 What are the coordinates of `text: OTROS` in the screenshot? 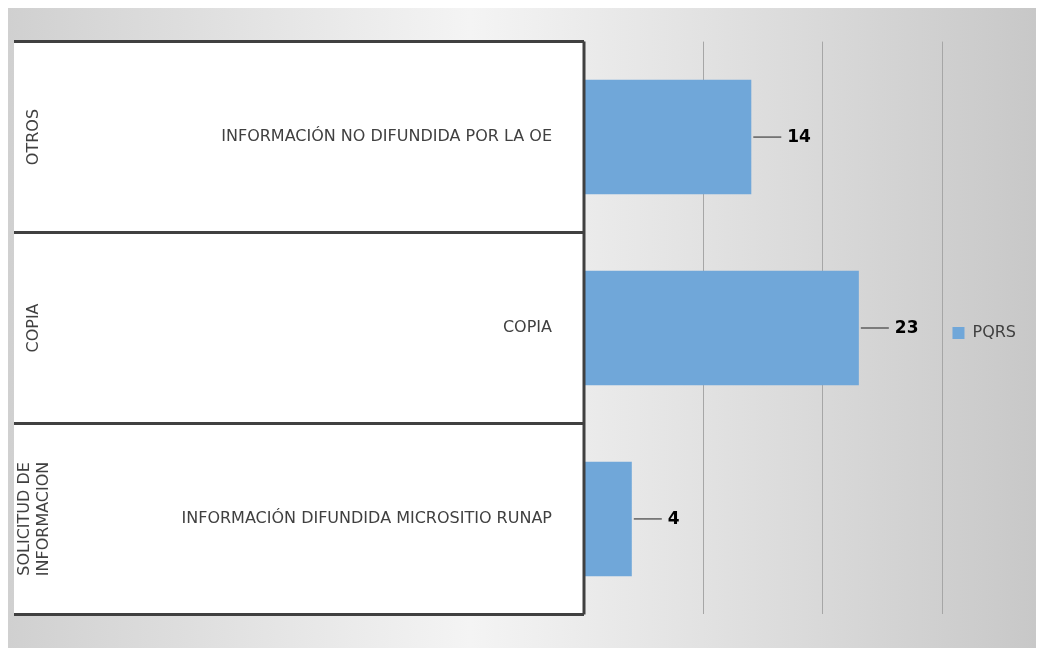 It's located at (33, 137).